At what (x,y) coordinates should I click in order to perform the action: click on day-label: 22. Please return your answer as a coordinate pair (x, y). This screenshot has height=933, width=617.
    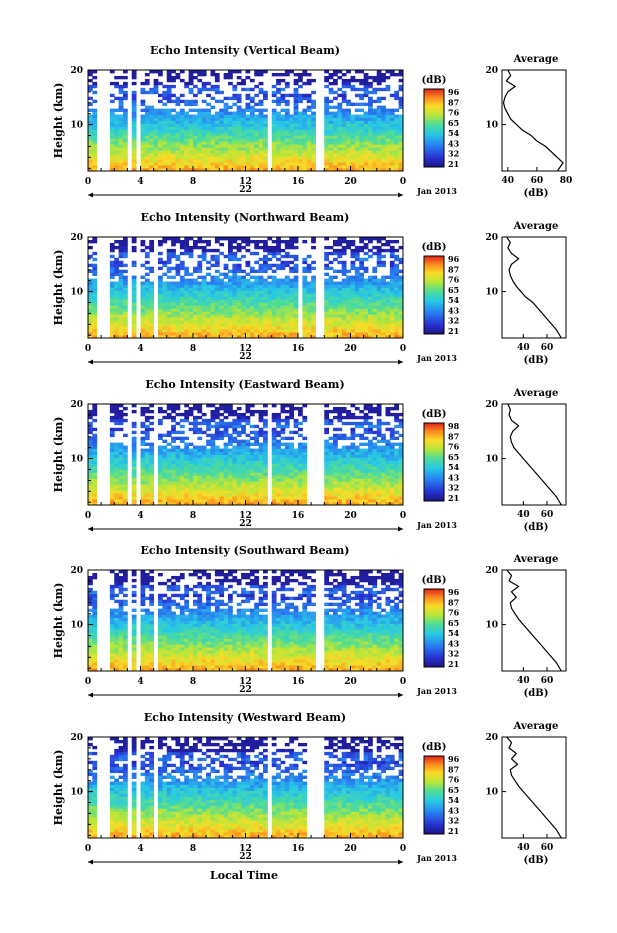
    Looking at the image, I should click on (245, 357).